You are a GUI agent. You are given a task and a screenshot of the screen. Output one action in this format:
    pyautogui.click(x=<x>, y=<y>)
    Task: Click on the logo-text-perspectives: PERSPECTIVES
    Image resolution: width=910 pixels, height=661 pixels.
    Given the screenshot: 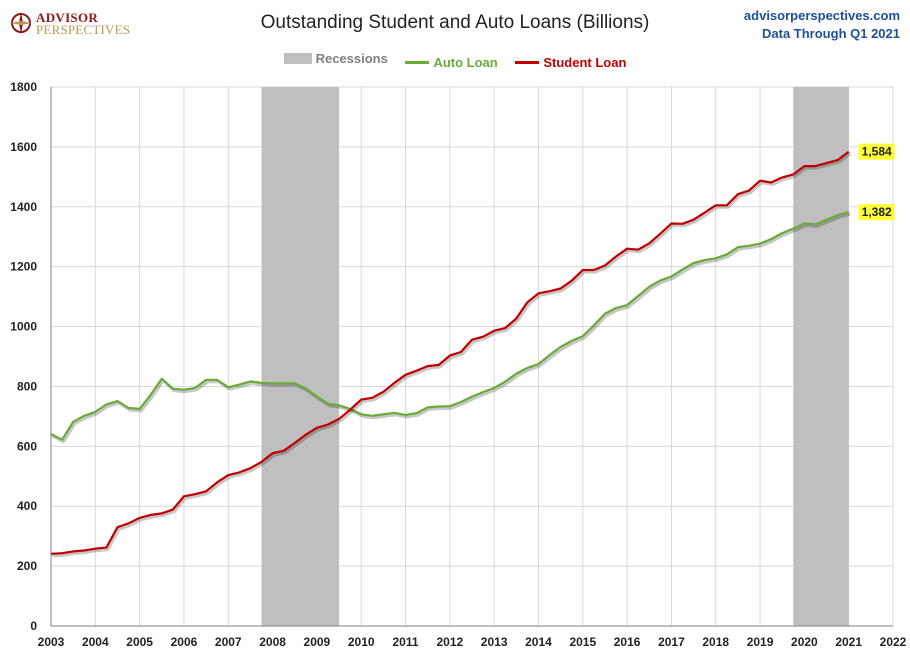 What is the action you would take?
    pyautogui.click(x=83, y=29)
    